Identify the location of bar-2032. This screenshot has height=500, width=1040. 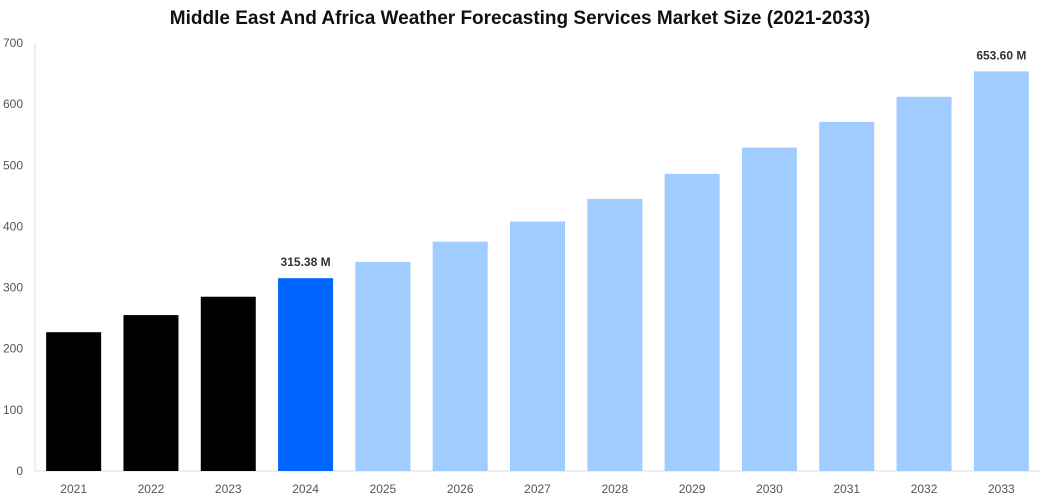
(924, 283).